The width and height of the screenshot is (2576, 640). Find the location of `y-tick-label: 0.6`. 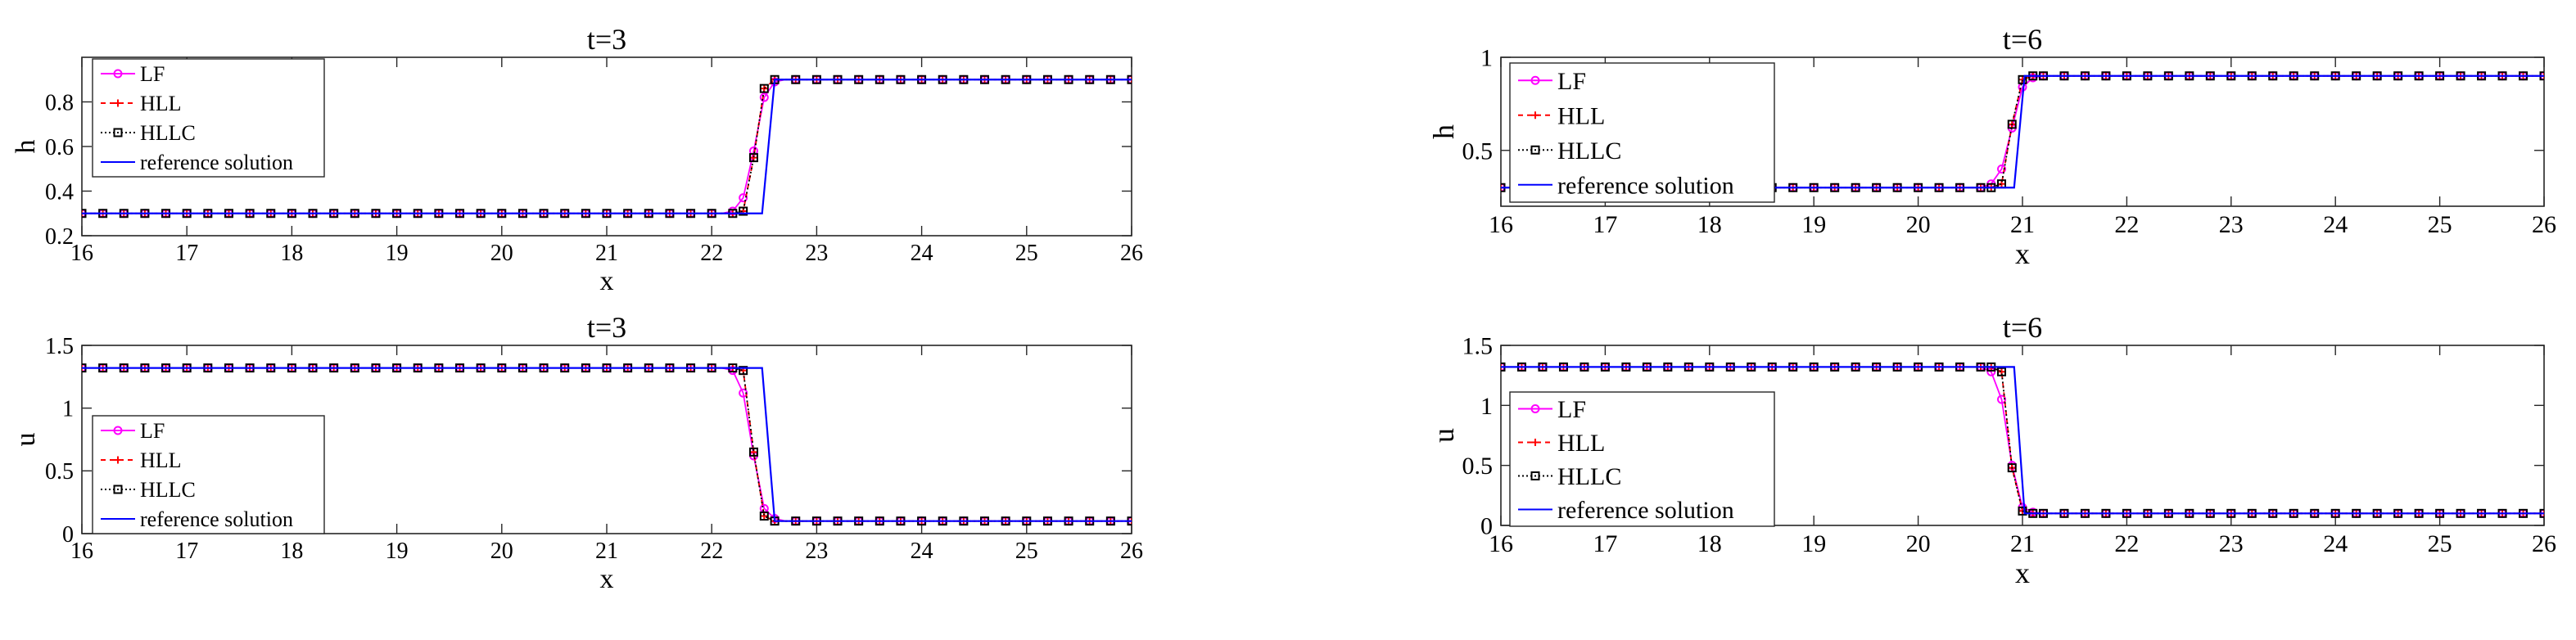

y-tick-label: 0.6 is located at coordinates (59, 147).